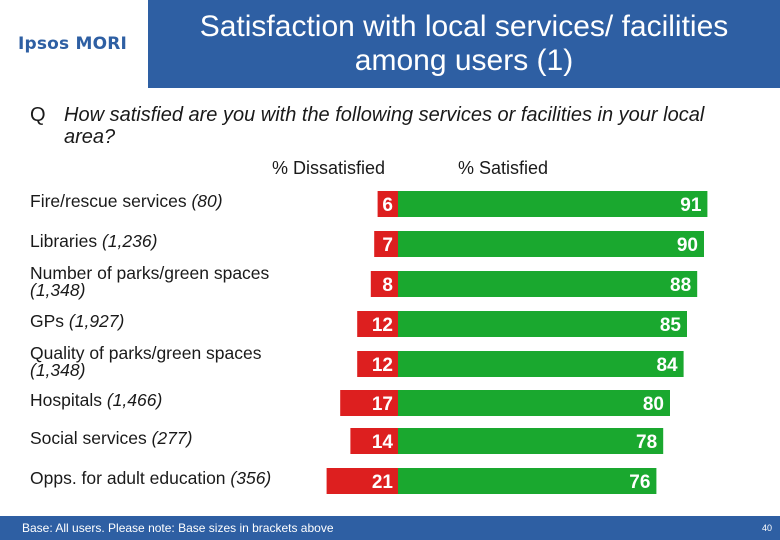 This screenshot has height=540, width=780. Describe the element at coordinates (387, 285) in the screenshot. I see `data-label-dissatisfied: 8` at that location.